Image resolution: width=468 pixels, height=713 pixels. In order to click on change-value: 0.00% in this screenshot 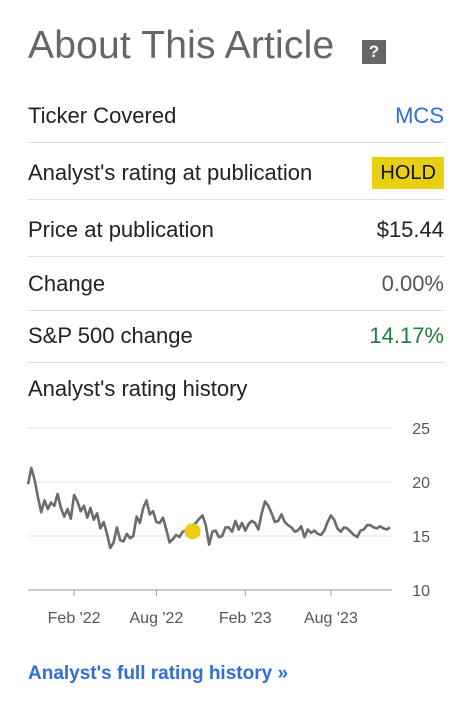, I will do `click(412, 283)`.